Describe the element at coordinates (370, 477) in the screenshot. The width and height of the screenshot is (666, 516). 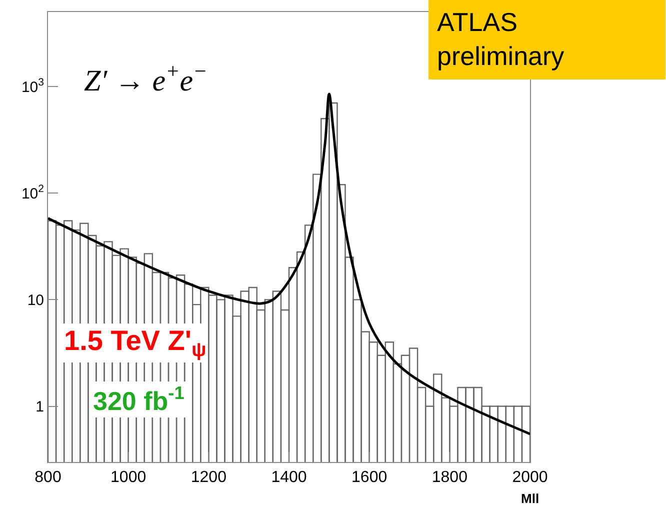
I see `x-tick-label: 1600` at that location.